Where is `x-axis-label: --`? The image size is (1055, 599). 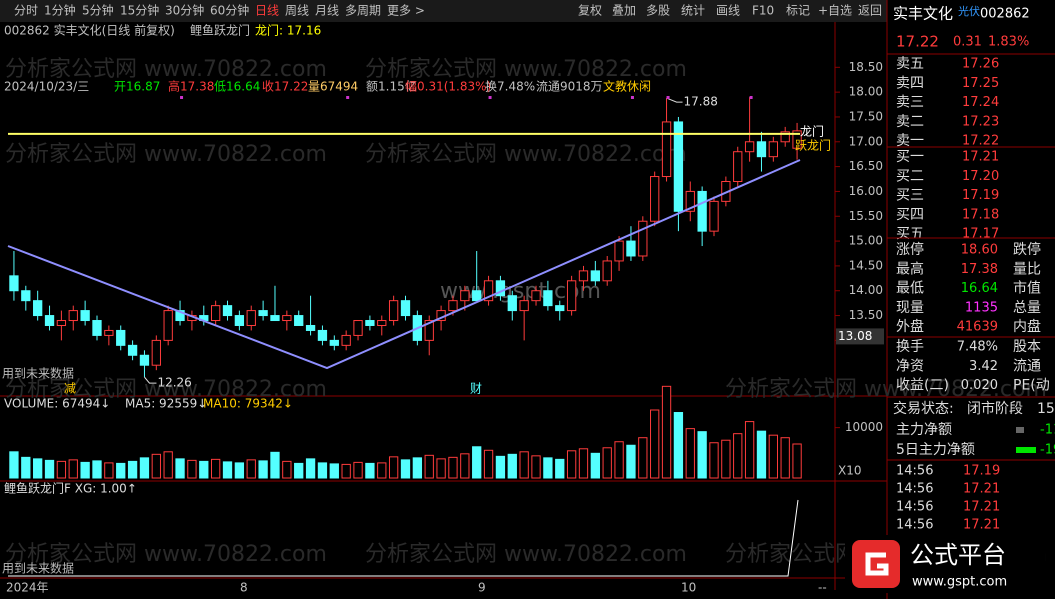
x-axis-label: -- is located at coordinates (822, 588).